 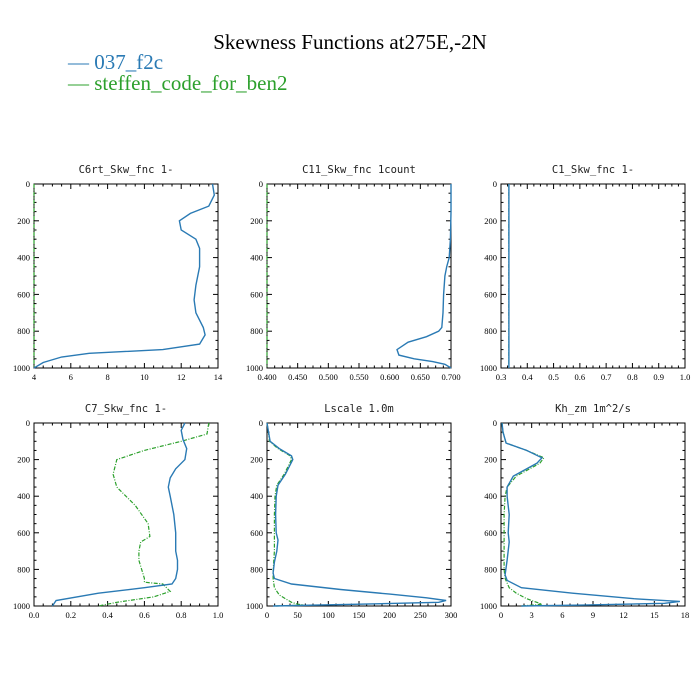 What do you see at coordinates (532, 615) in the screenshot?
I see `x-tick-label: 3` at bounding box center [532, 615].